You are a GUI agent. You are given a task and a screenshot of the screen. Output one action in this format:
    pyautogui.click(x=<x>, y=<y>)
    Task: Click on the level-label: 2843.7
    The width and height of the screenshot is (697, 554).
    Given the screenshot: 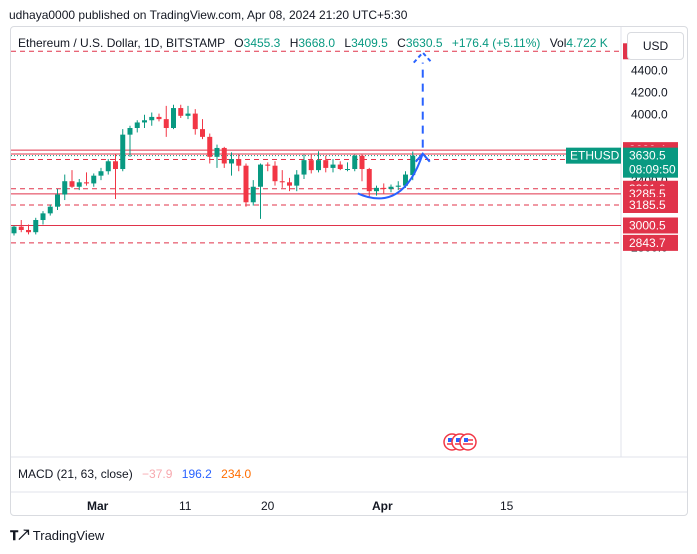 What is the action you would take?
    pyautogui.click(x=647, y=243)
    